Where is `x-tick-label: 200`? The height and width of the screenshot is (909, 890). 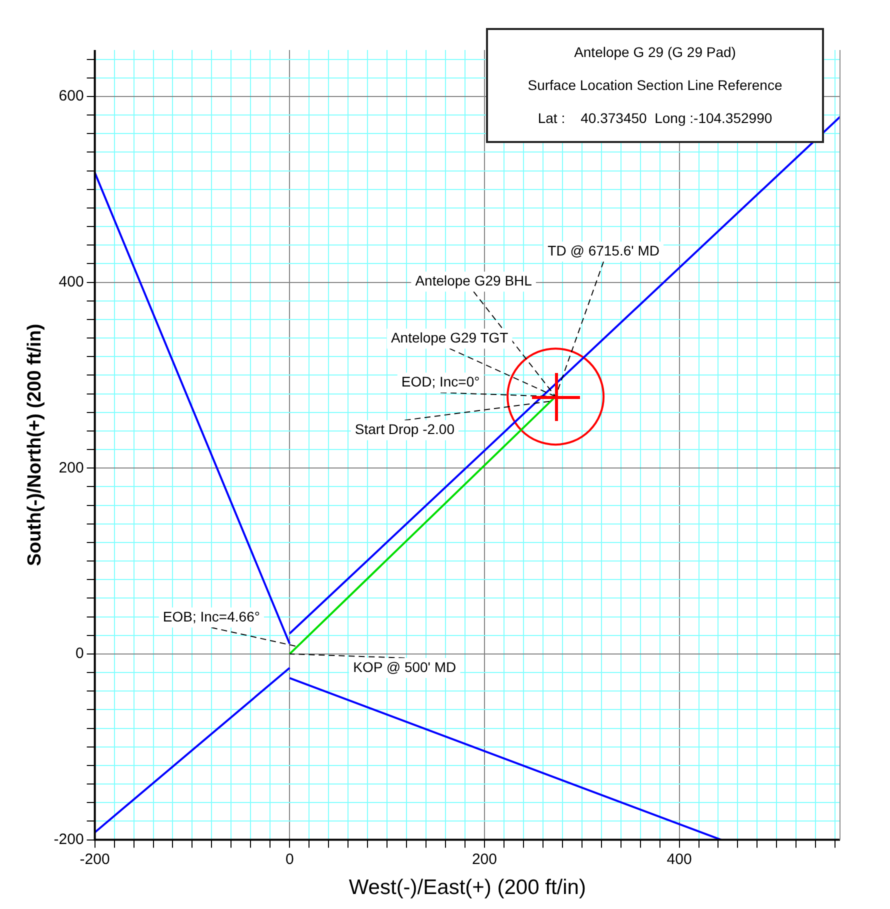 x-tick-label: 200 is located at coordinates (484, 859).